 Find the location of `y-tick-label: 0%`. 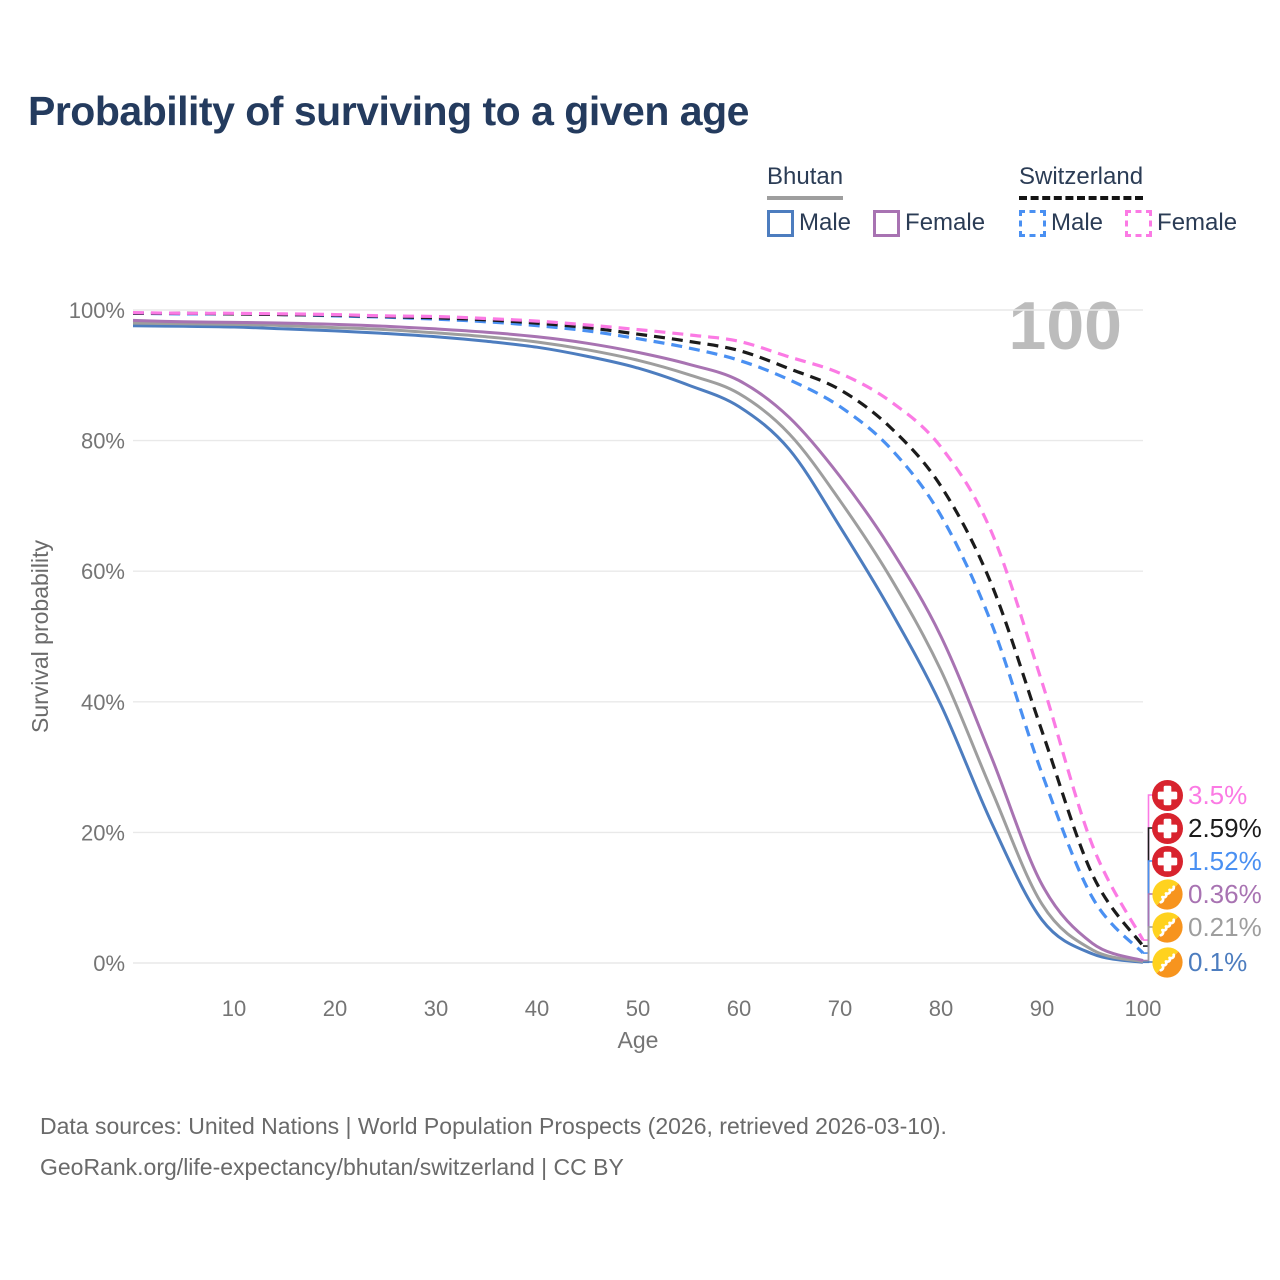

y-tick-label: 0% is located at coordinates (109, 963).